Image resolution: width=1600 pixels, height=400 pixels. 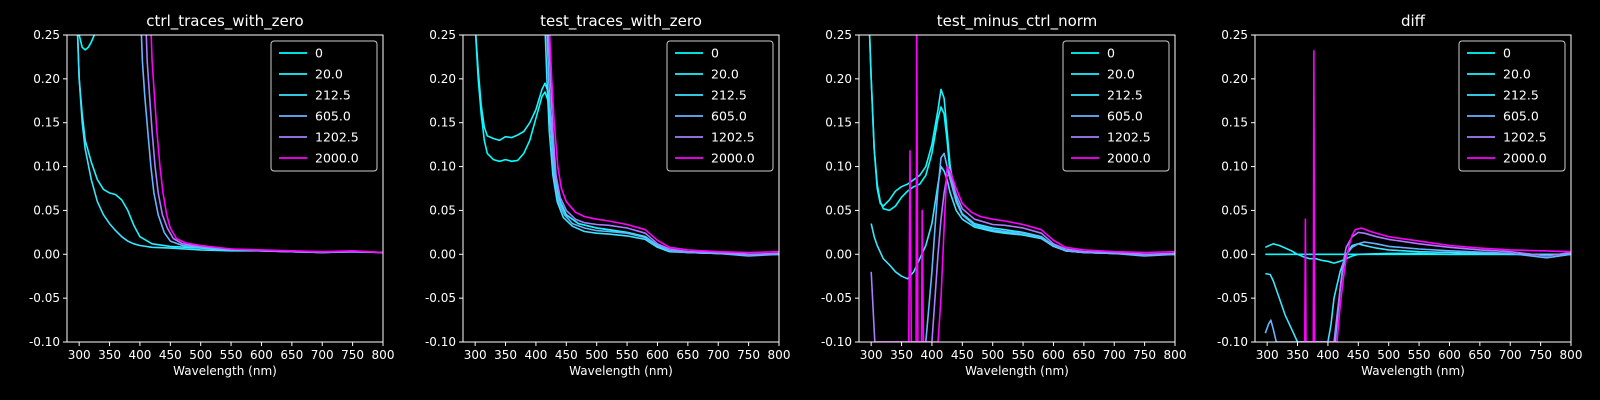 I want to click on legend-label: 20.0, so click(x=1517, y=74).